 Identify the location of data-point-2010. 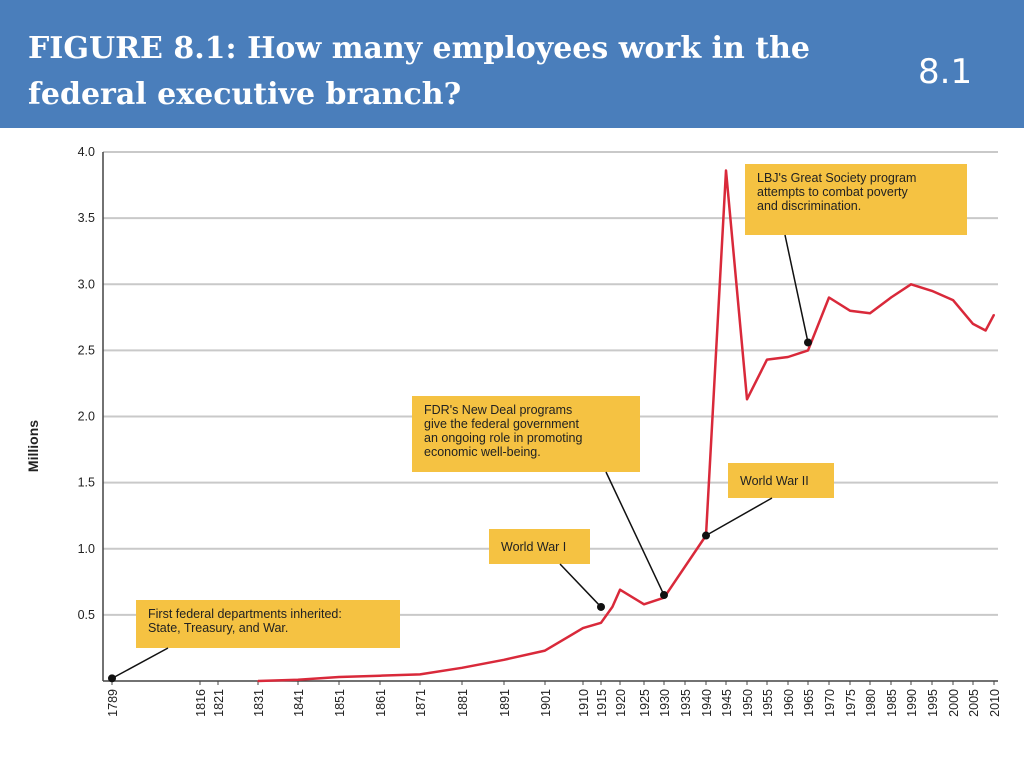
(994, 314).